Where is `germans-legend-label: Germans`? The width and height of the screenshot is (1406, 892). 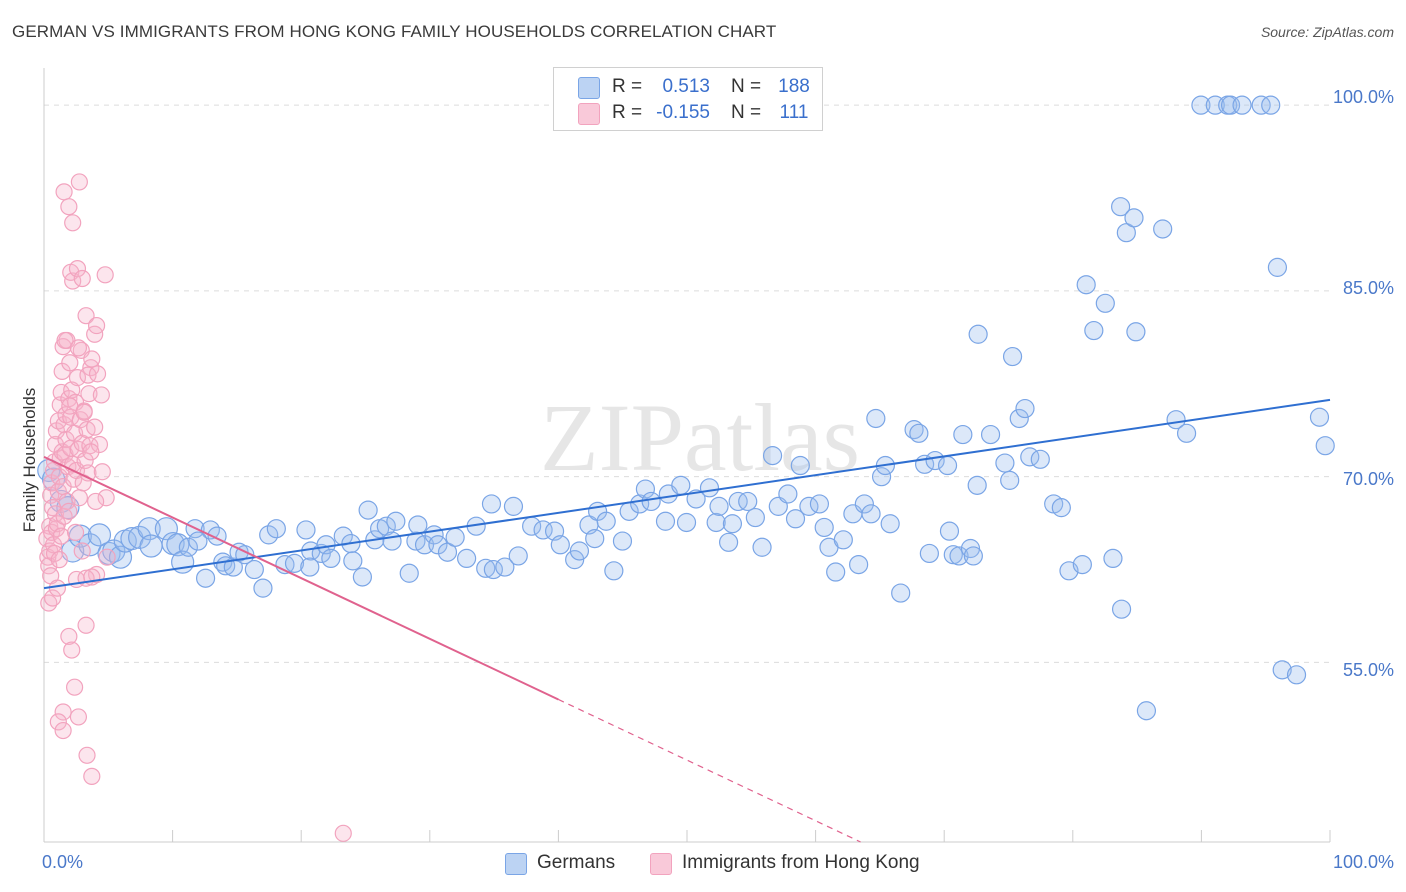
germans-legend-label: Germans is located at coordinates (576, 862).